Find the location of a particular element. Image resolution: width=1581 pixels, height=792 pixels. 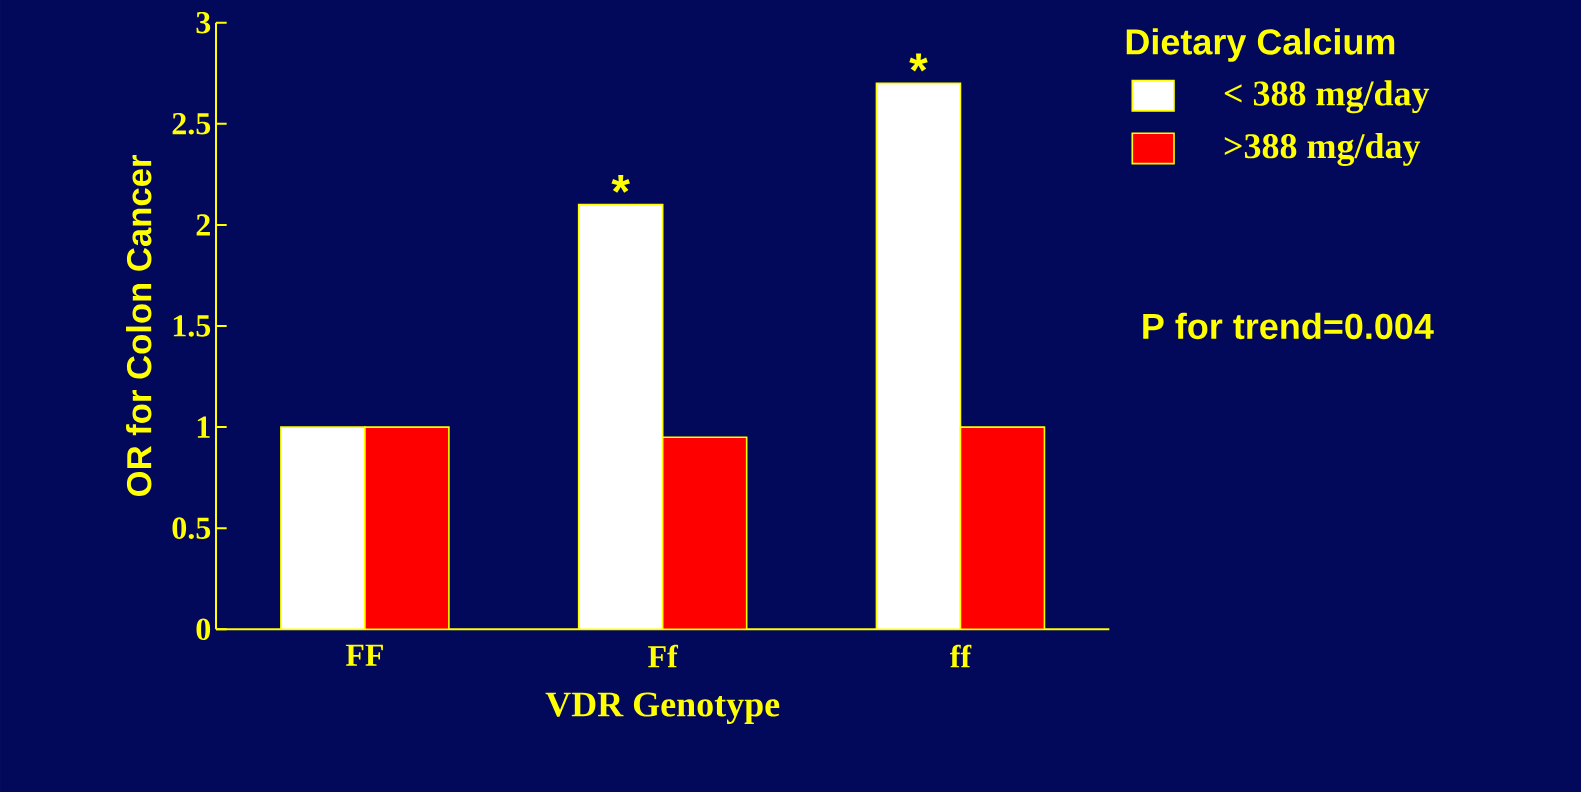

x-tick-label: FF is located at coordinates (364, 655).